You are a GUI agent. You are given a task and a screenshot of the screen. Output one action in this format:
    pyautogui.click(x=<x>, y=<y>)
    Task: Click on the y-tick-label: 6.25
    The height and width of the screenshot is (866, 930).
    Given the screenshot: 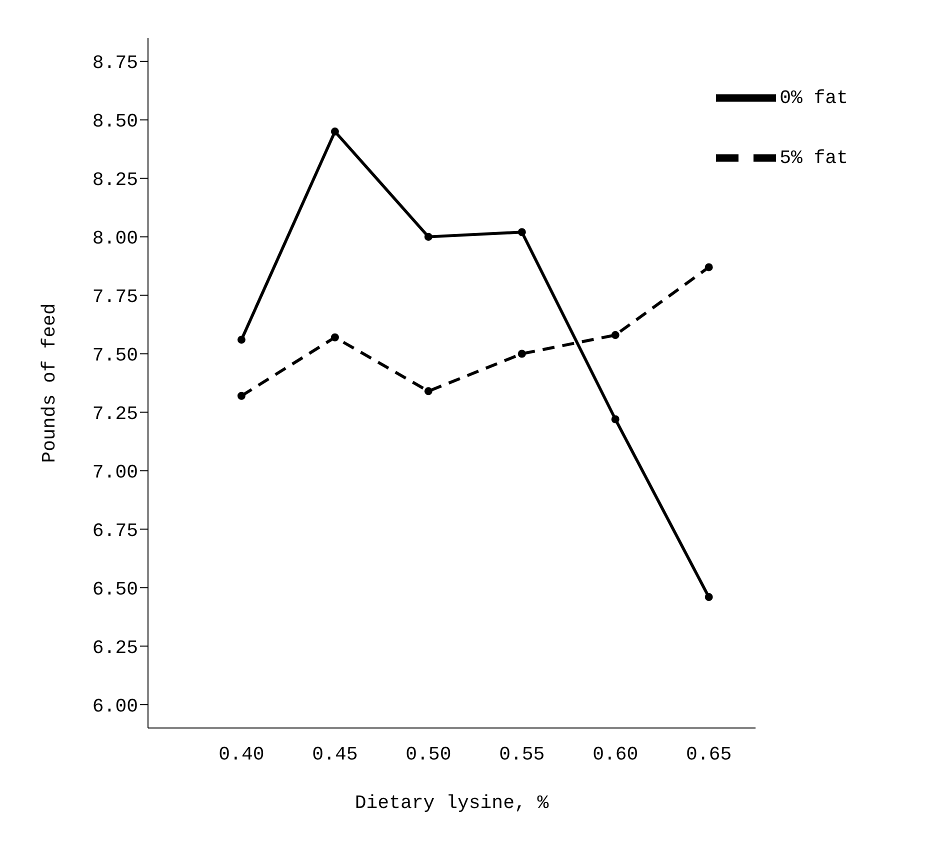 What is the action you would take?
    pyautogui.click(x=115, y=647)
    